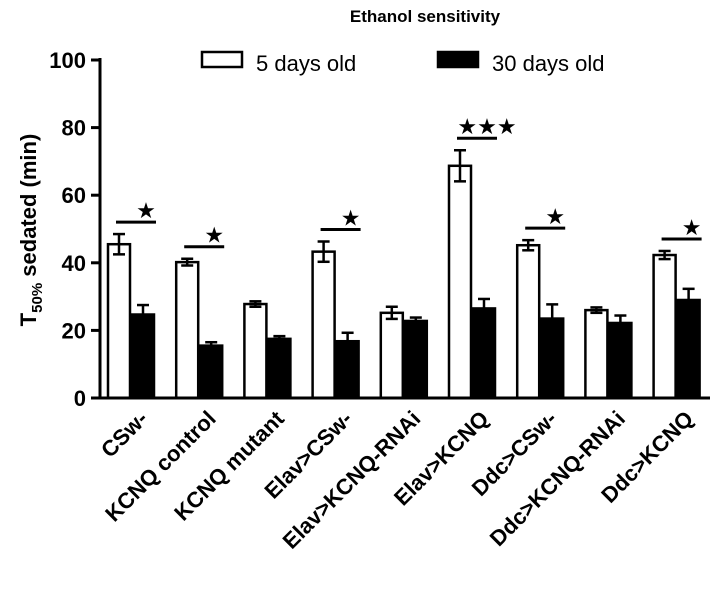  What do you see at coordinates (306, 63) in the screenshot?
I see `legend-label-5-days: 5 days old` at bounding box center [306, 63].